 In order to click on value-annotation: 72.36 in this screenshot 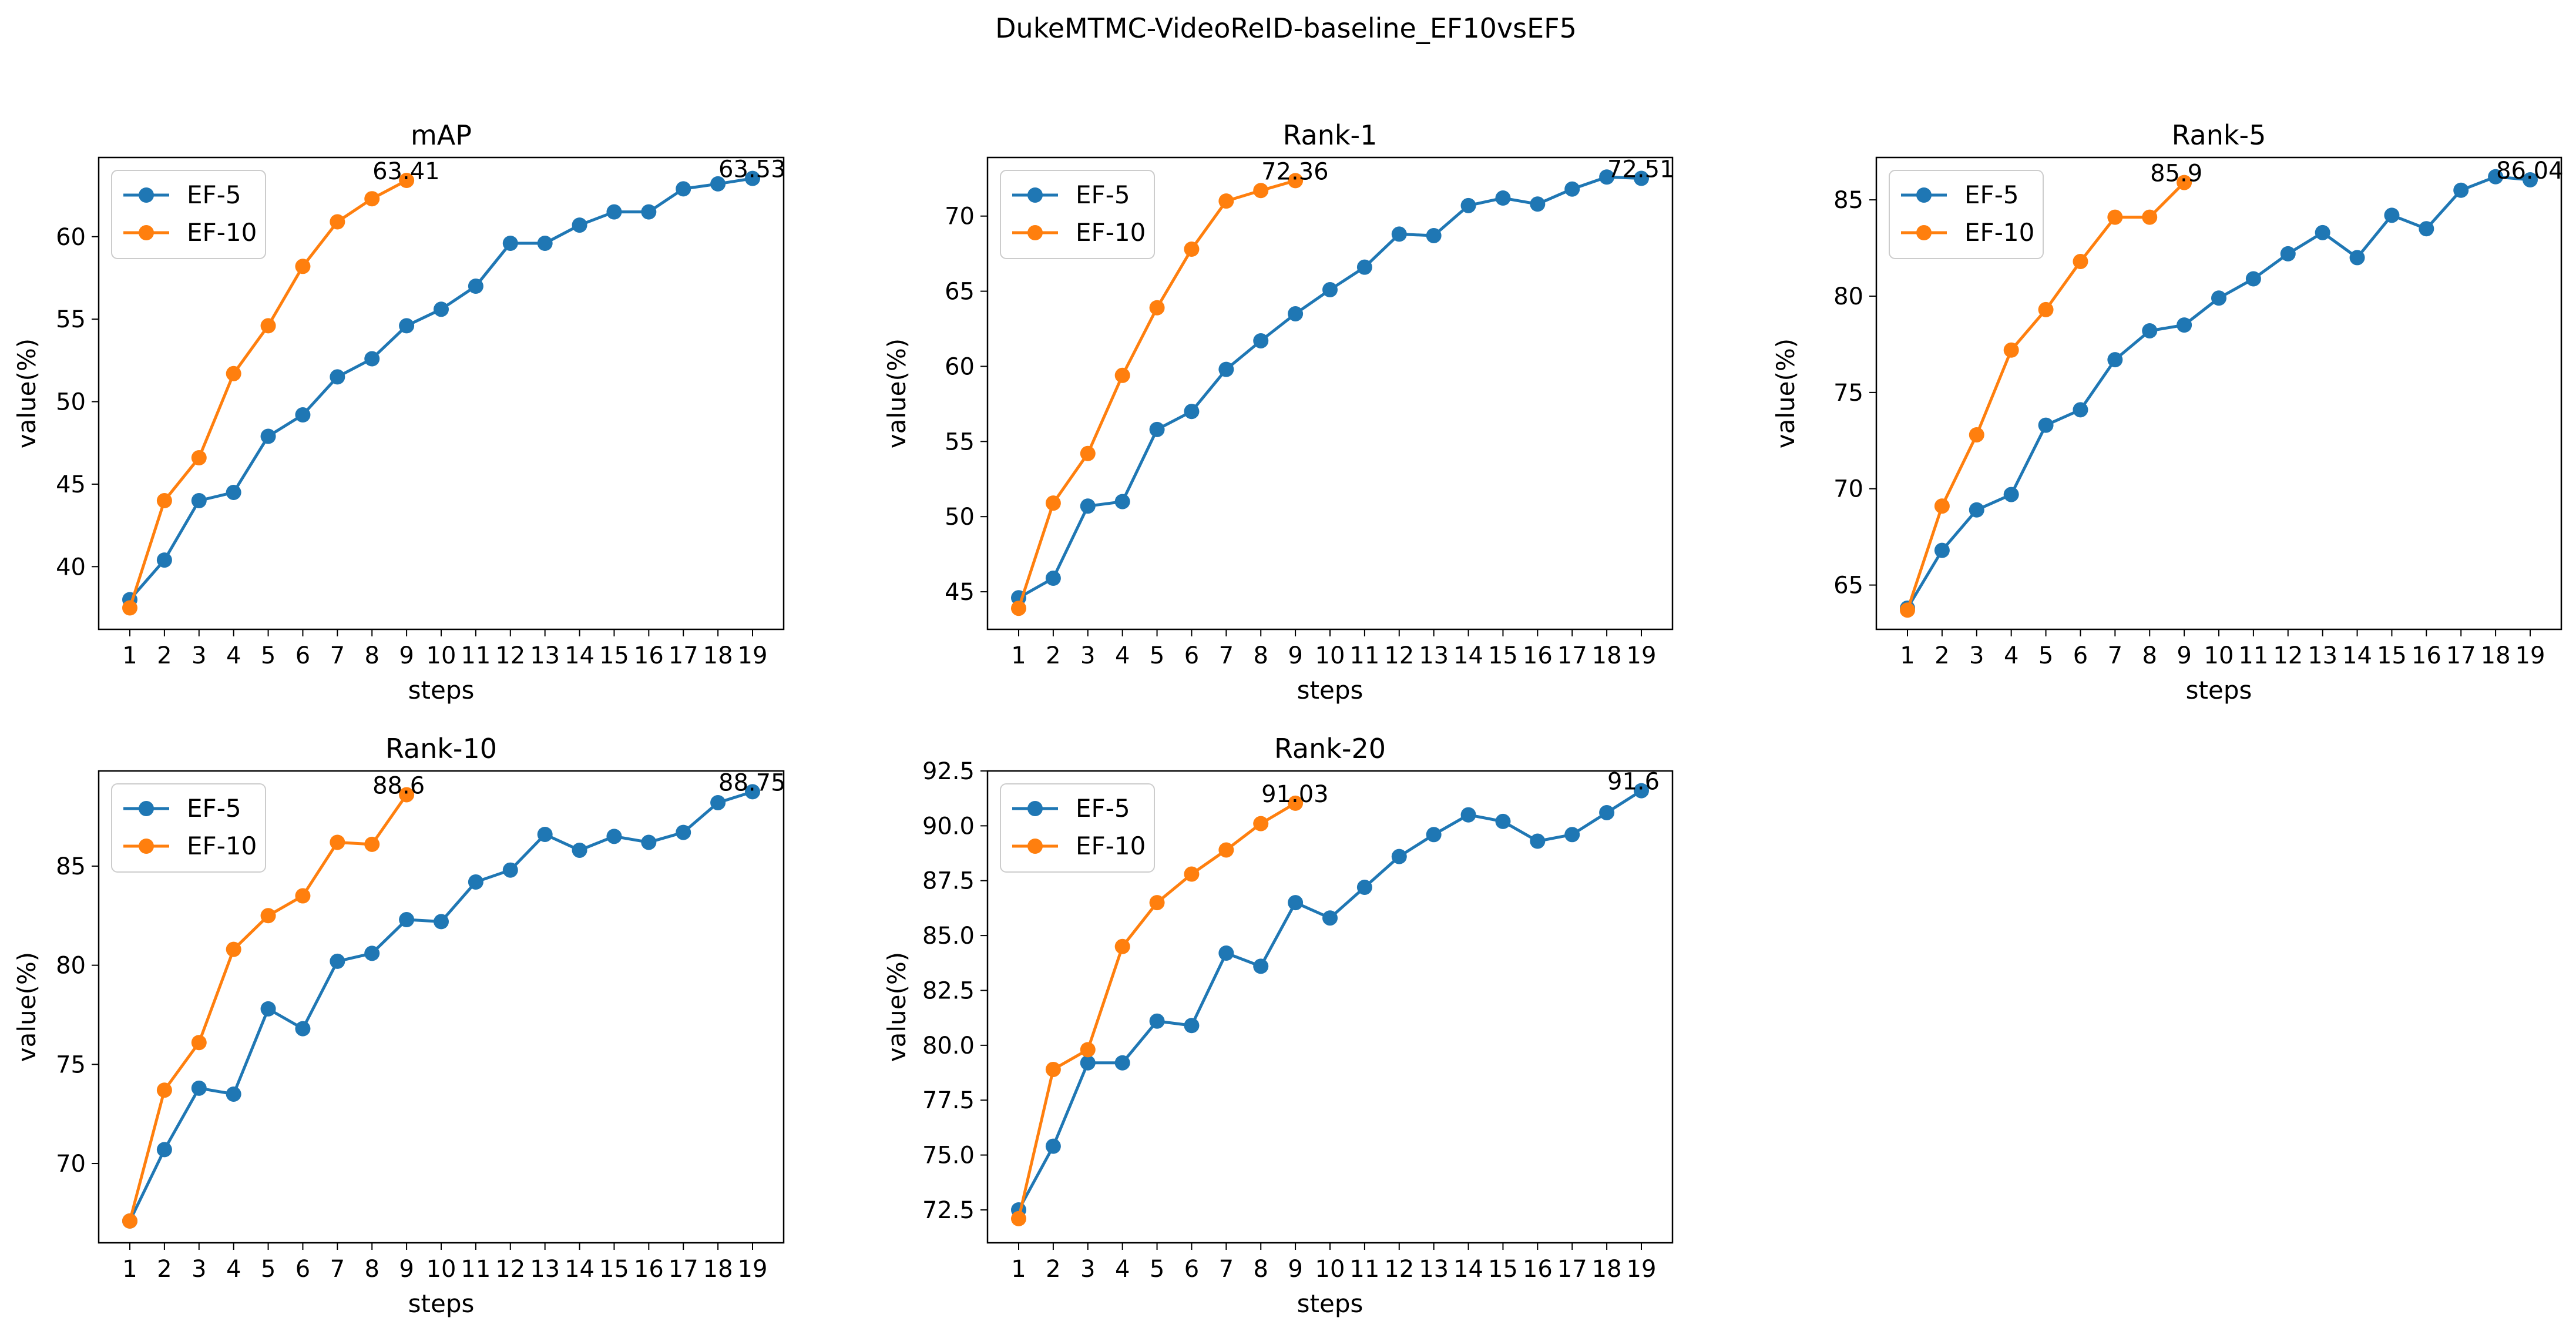, I will do `click(1295, 171)`.